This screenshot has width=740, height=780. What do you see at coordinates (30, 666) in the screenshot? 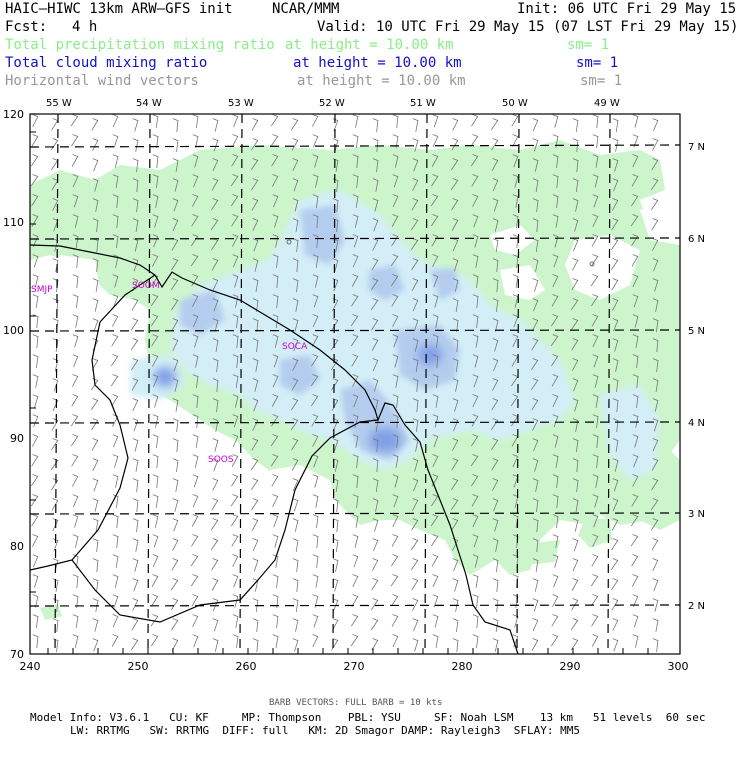
I see `x-grid-label: 240` at bounding box center [30, 666].